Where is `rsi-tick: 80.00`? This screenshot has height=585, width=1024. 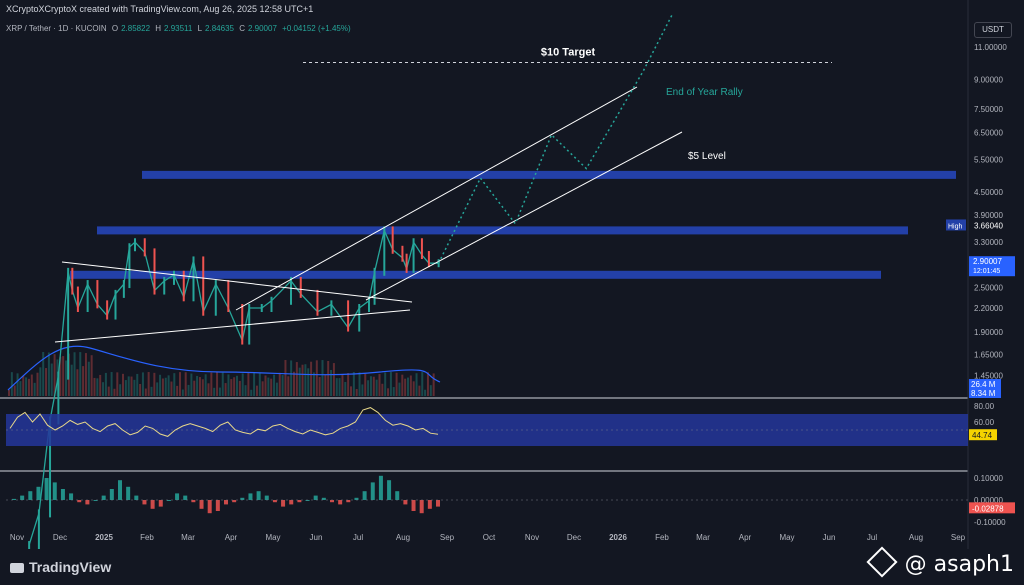
rsi-tick: 80.00 is located at coordinates (984, 406).